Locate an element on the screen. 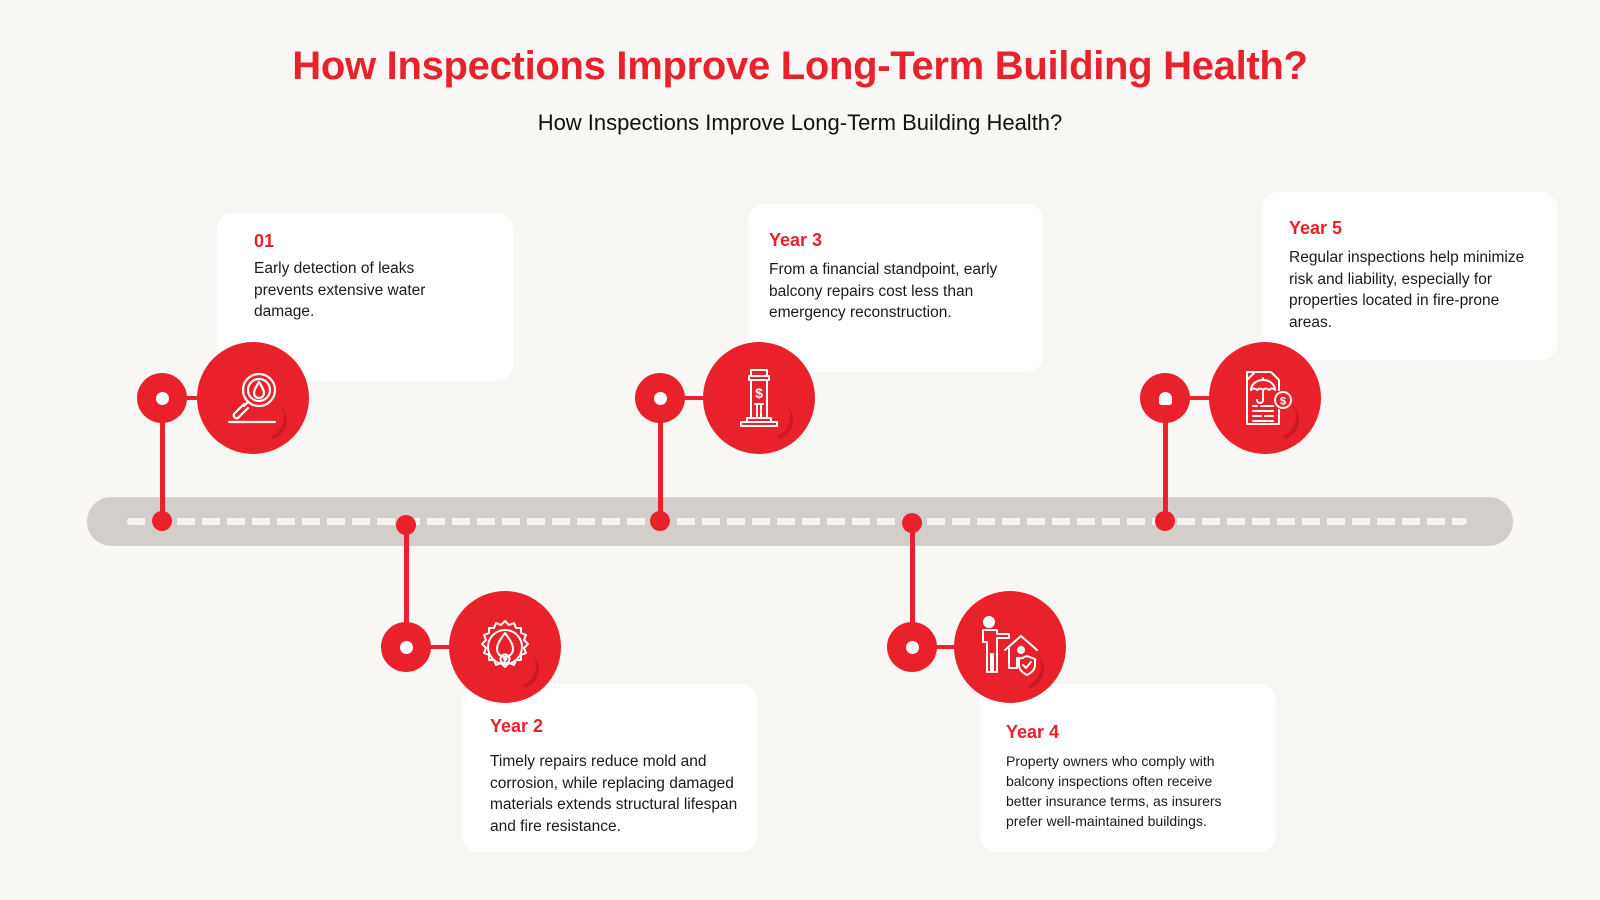 Image resolution: width=1600 pixels, height=900 pixels. water-leak-magnifier-icon is located at coordinates (252, 398).